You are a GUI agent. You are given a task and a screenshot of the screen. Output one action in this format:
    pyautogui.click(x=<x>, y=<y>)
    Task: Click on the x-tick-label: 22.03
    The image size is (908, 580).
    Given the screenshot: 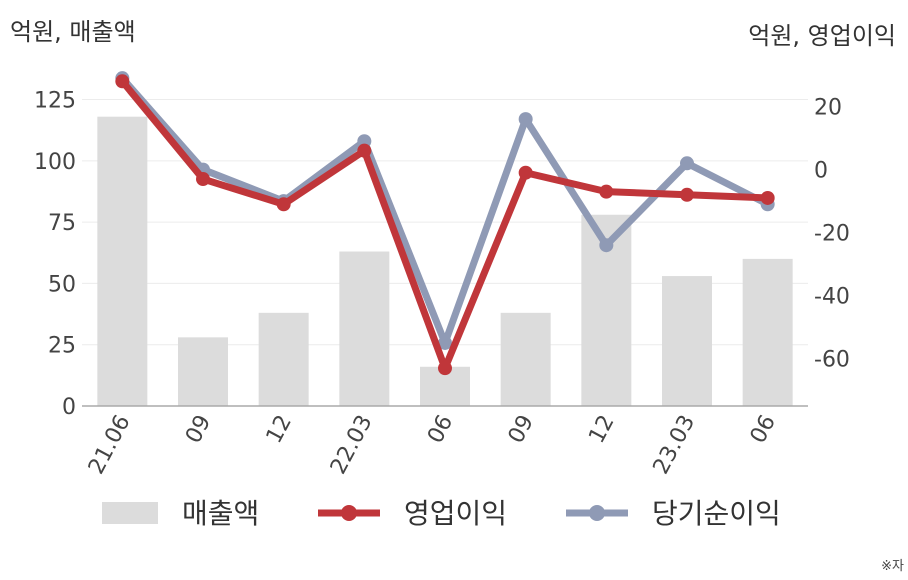 What is the action you would take?
    pyautogui.click(x=352, y=444)
    